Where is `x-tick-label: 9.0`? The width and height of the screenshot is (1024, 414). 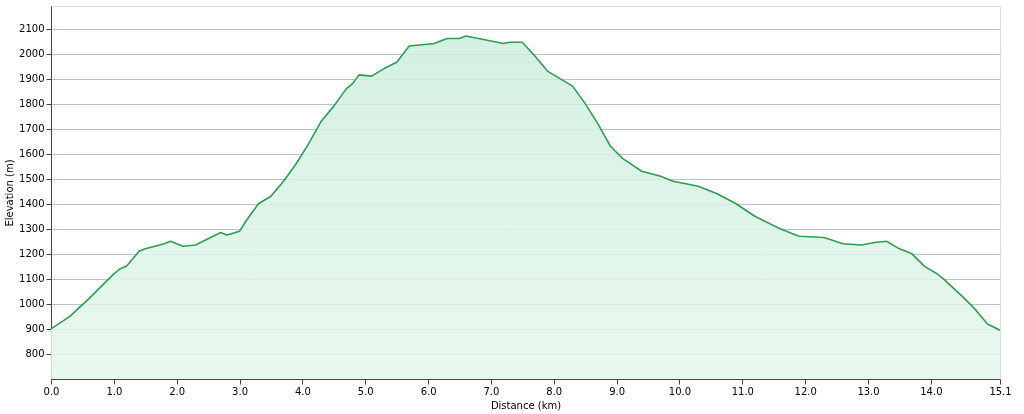
x-tick-label: 9.0 is located at coordinates (617, 391).